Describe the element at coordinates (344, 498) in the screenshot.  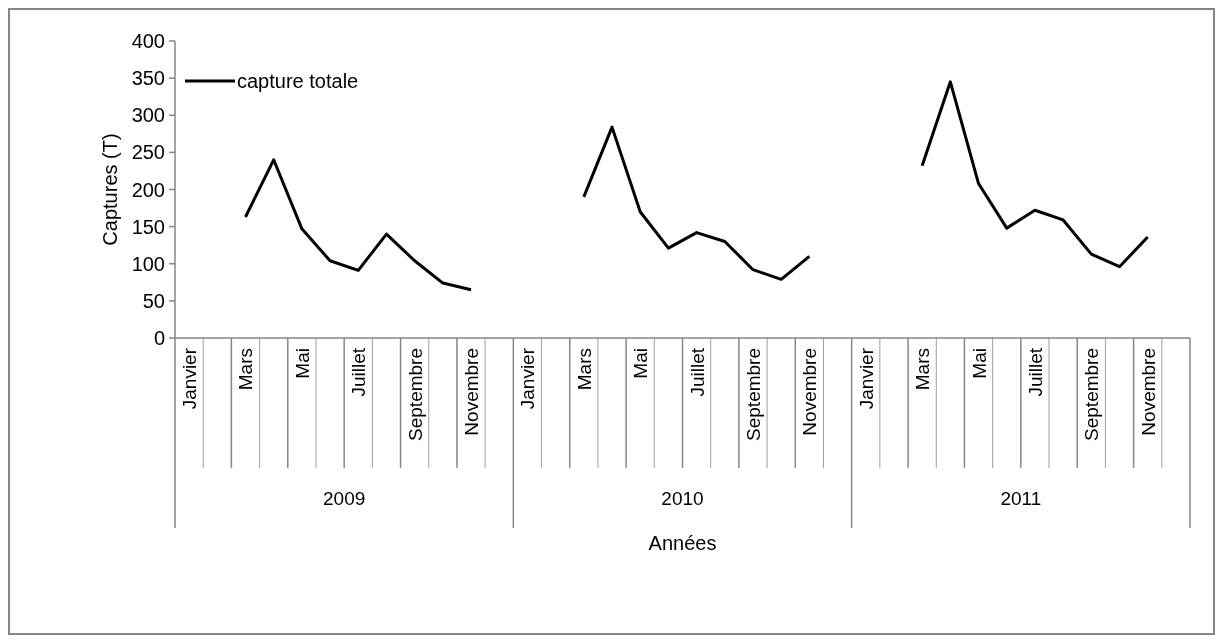
I see `text: 2009` at that location.